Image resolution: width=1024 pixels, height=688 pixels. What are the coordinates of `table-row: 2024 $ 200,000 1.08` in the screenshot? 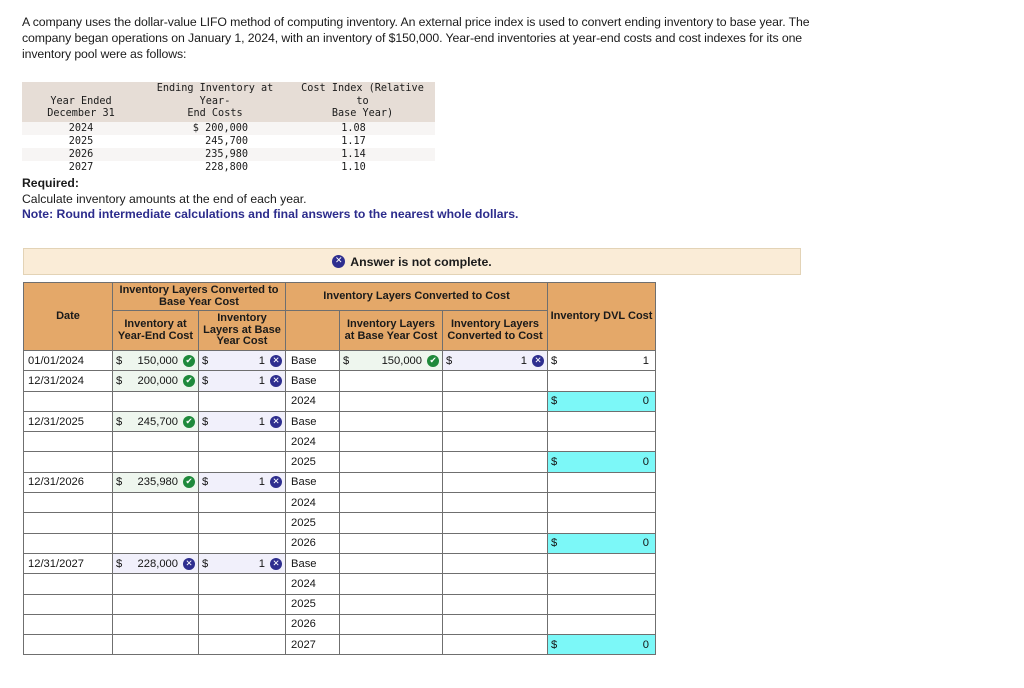 It's located at (228, 128).